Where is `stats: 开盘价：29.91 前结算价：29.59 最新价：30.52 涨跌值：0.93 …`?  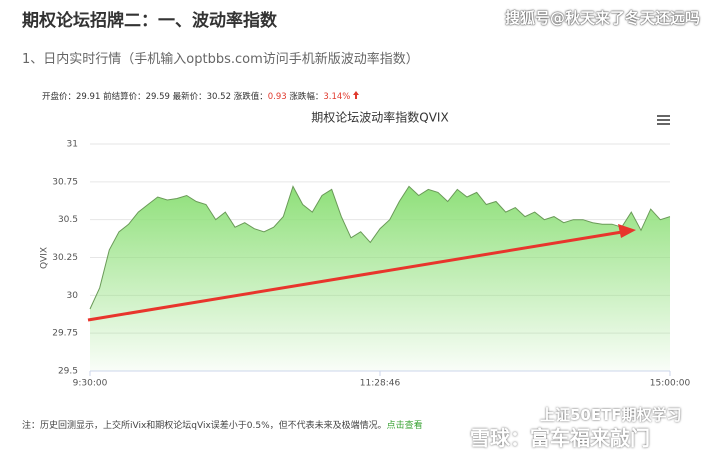 stats: 开盘价：29.91 前结算价：29.59 最新价：30.52 涨跌值：0.93 … is located at coordinates (201, 96).